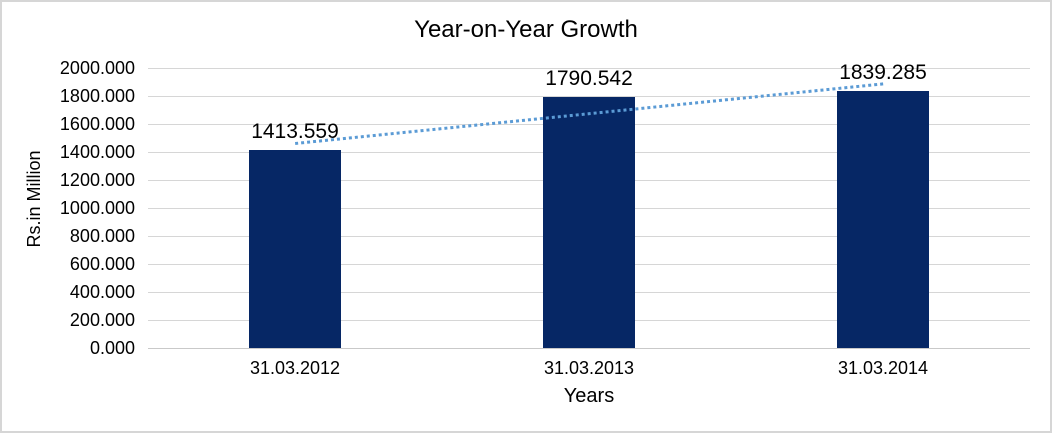 The height and width of the screenshot is (433, 1052). What do you see at coordinates (589, 348) in the screenshot?
I see `x-axis-line` at bounding box center [589, 348].